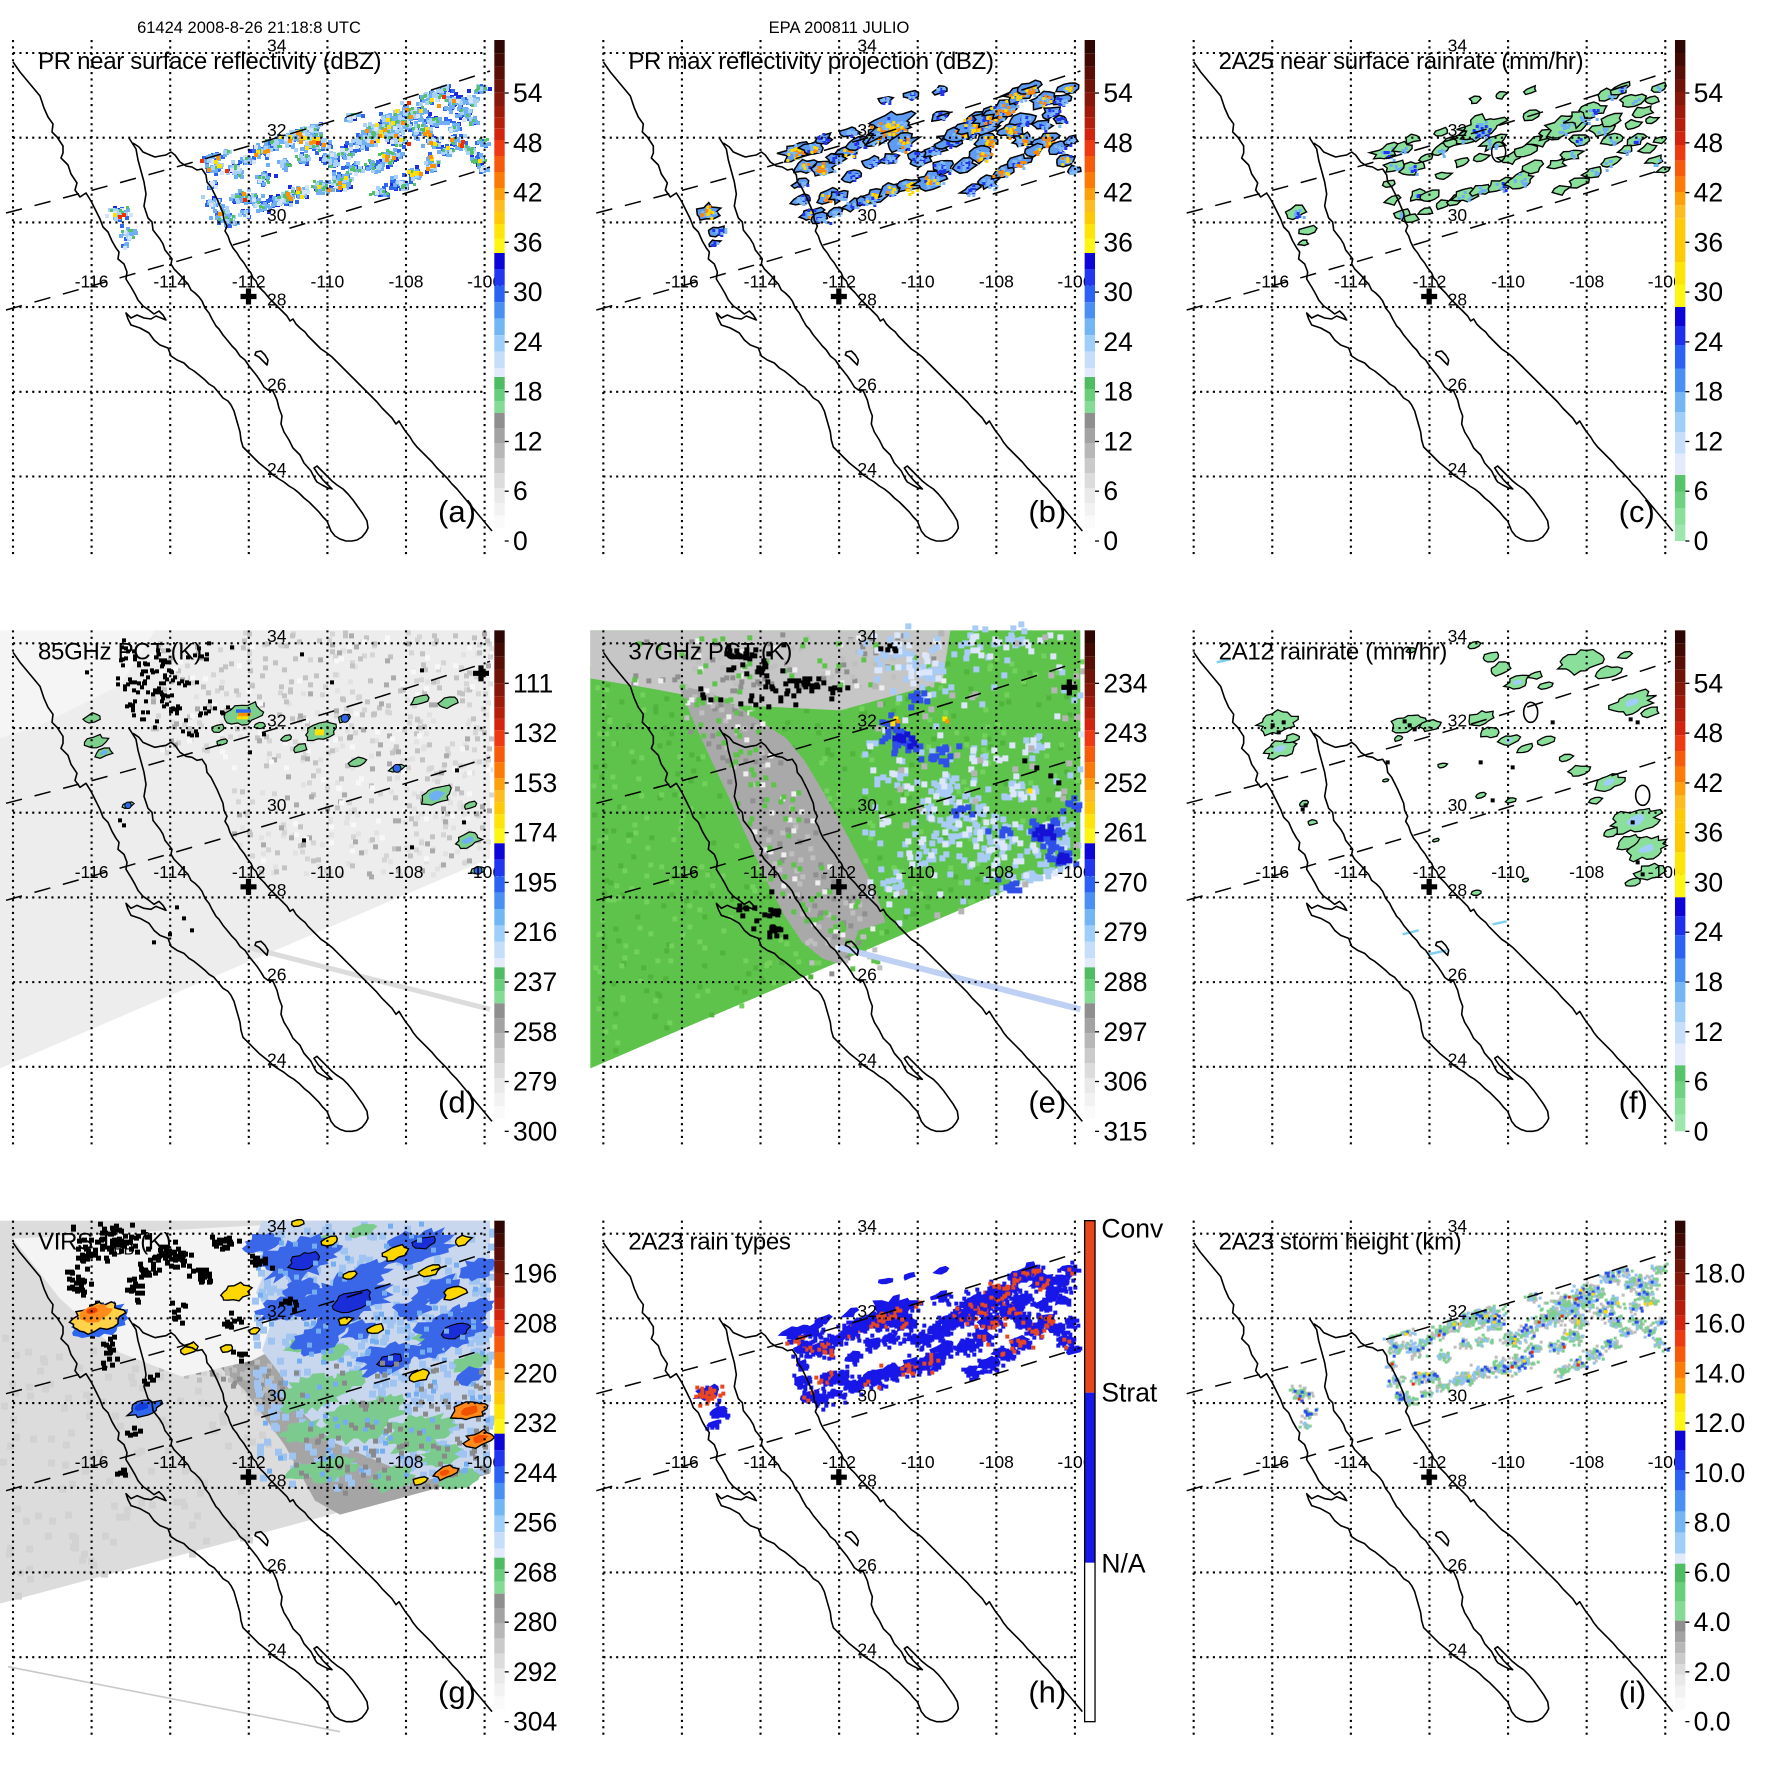 The width and height of the screenshot is (1771, 1771). I want to click on svg-text: Conv, so click(1132, 1229).